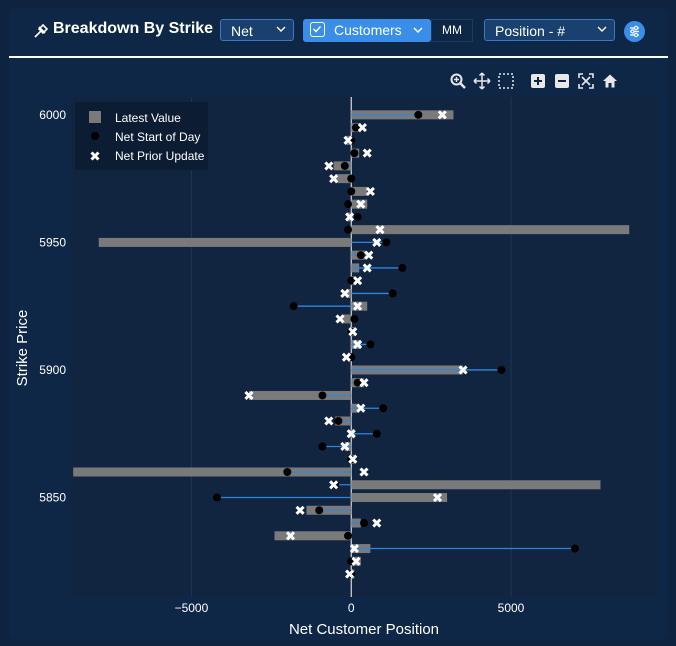  What do you see at coordinates (586, 81) in the screenshot?
I see `autoscale-icon` at bounding box center [586, 81].